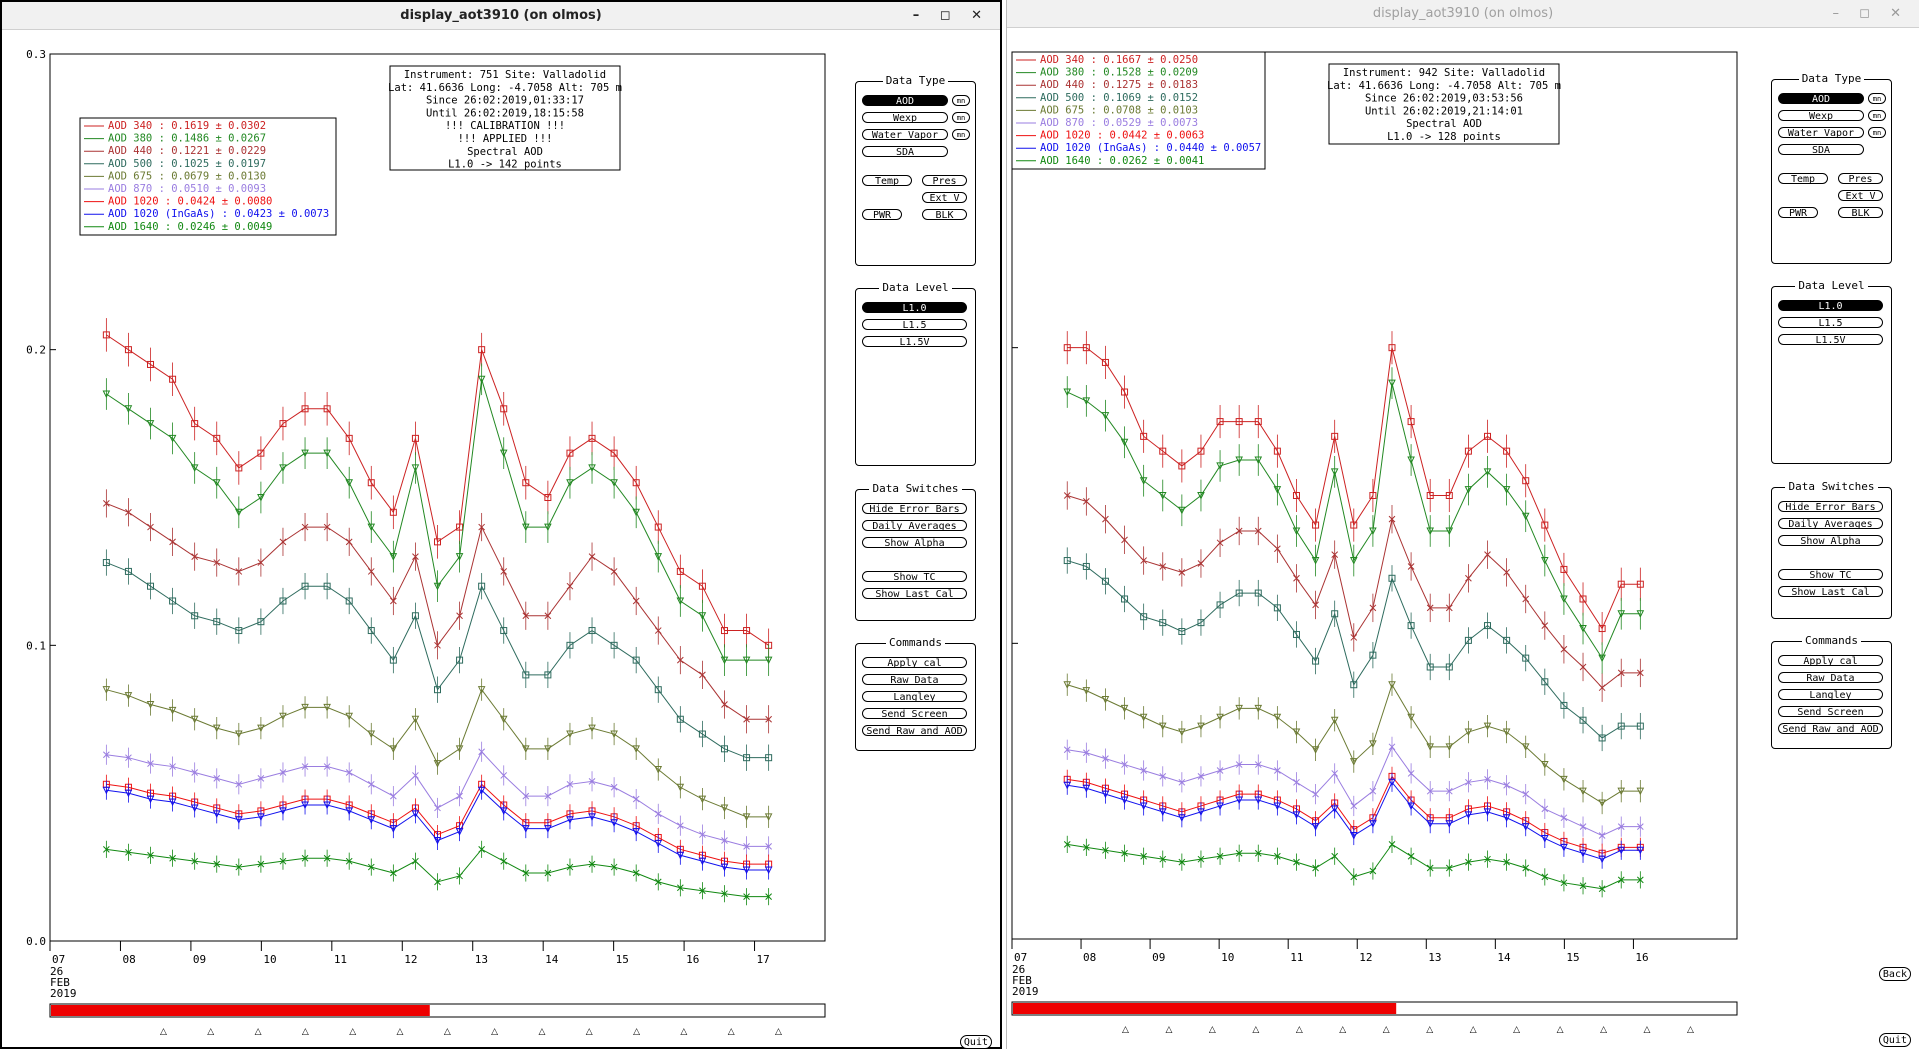 The image size is (1919, 1049). I want to click on panel-title-label: Data Switches, so click(1831, 486).